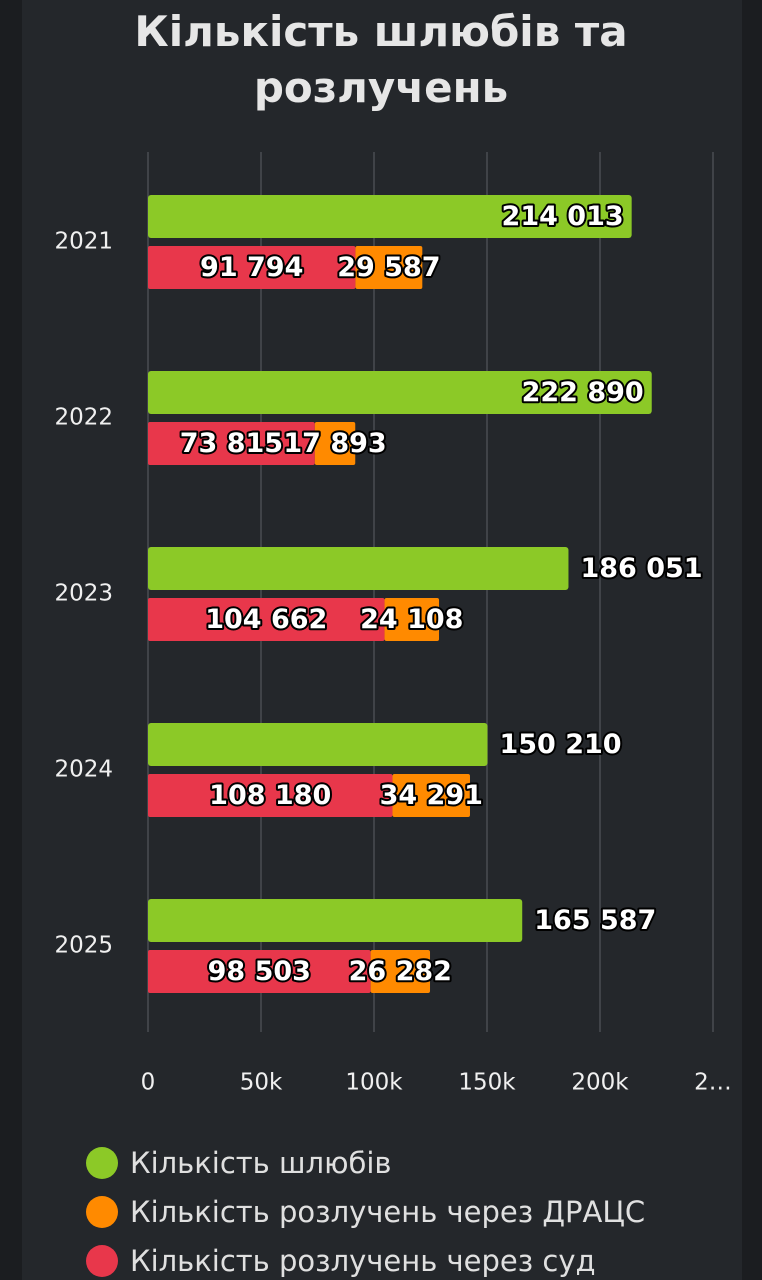  What do you see at coordinates (83, 418) in the screenshot?
I see `y-tick-label: 2022` at bounding box center [83, 418].